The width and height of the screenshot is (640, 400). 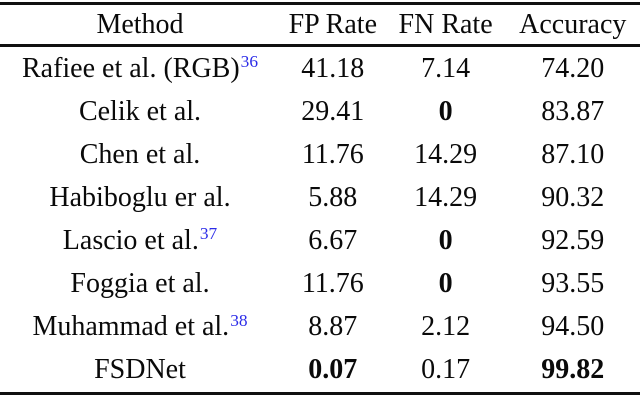 What do you see at coordinates (333, 327) in the screenshot?
I see `fp-rate-cell: 8.87` at bounding box center [333, 327].